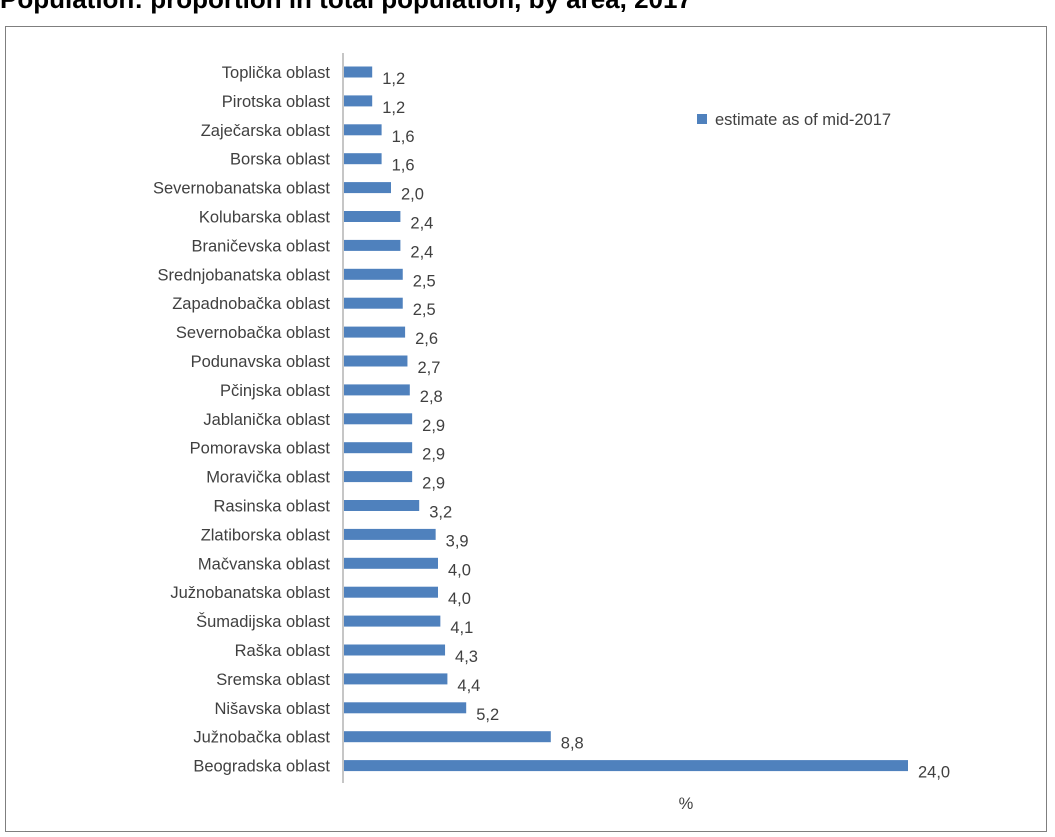 Image resolution: width=1055 pixels, height=837 pixels. What do you see at coordinates (466, 657) in the screenshot?
I see `value-label: 4,3` at bounding box center [466, 657].